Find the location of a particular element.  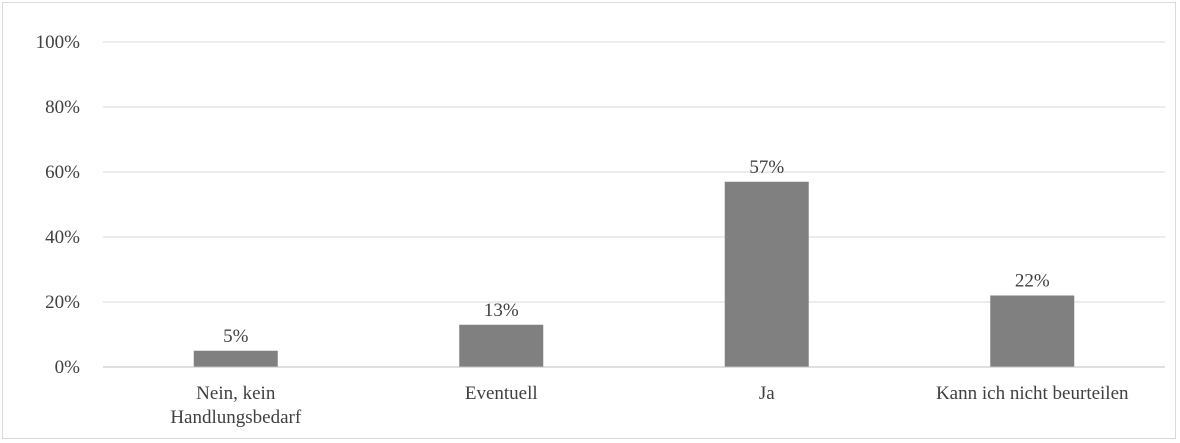

x-category-label: Nein, kein Handlungsbedarf is located at coordinates (236, 405).